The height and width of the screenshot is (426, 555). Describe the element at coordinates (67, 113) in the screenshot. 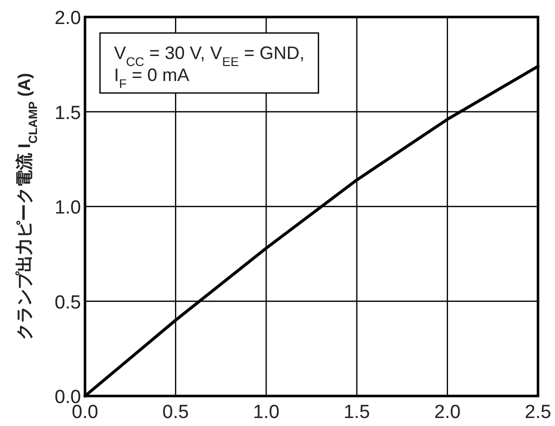

I see `y-tick-label: 1.5` at that location.